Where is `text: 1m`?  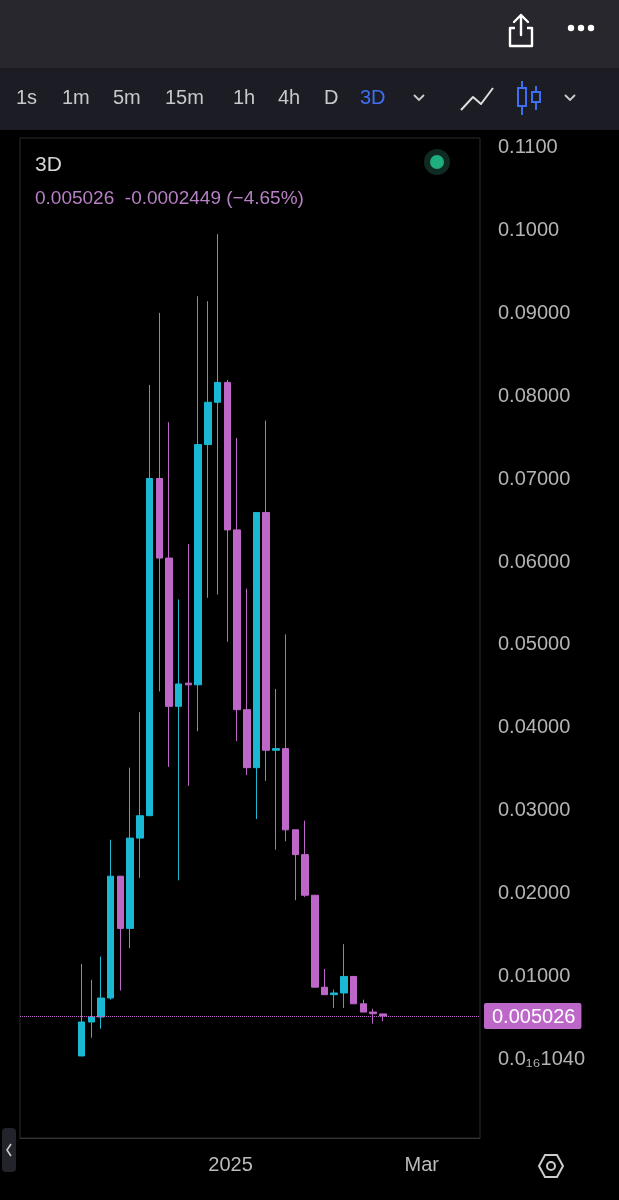 text: 1m is located at coordinates (76, 97).